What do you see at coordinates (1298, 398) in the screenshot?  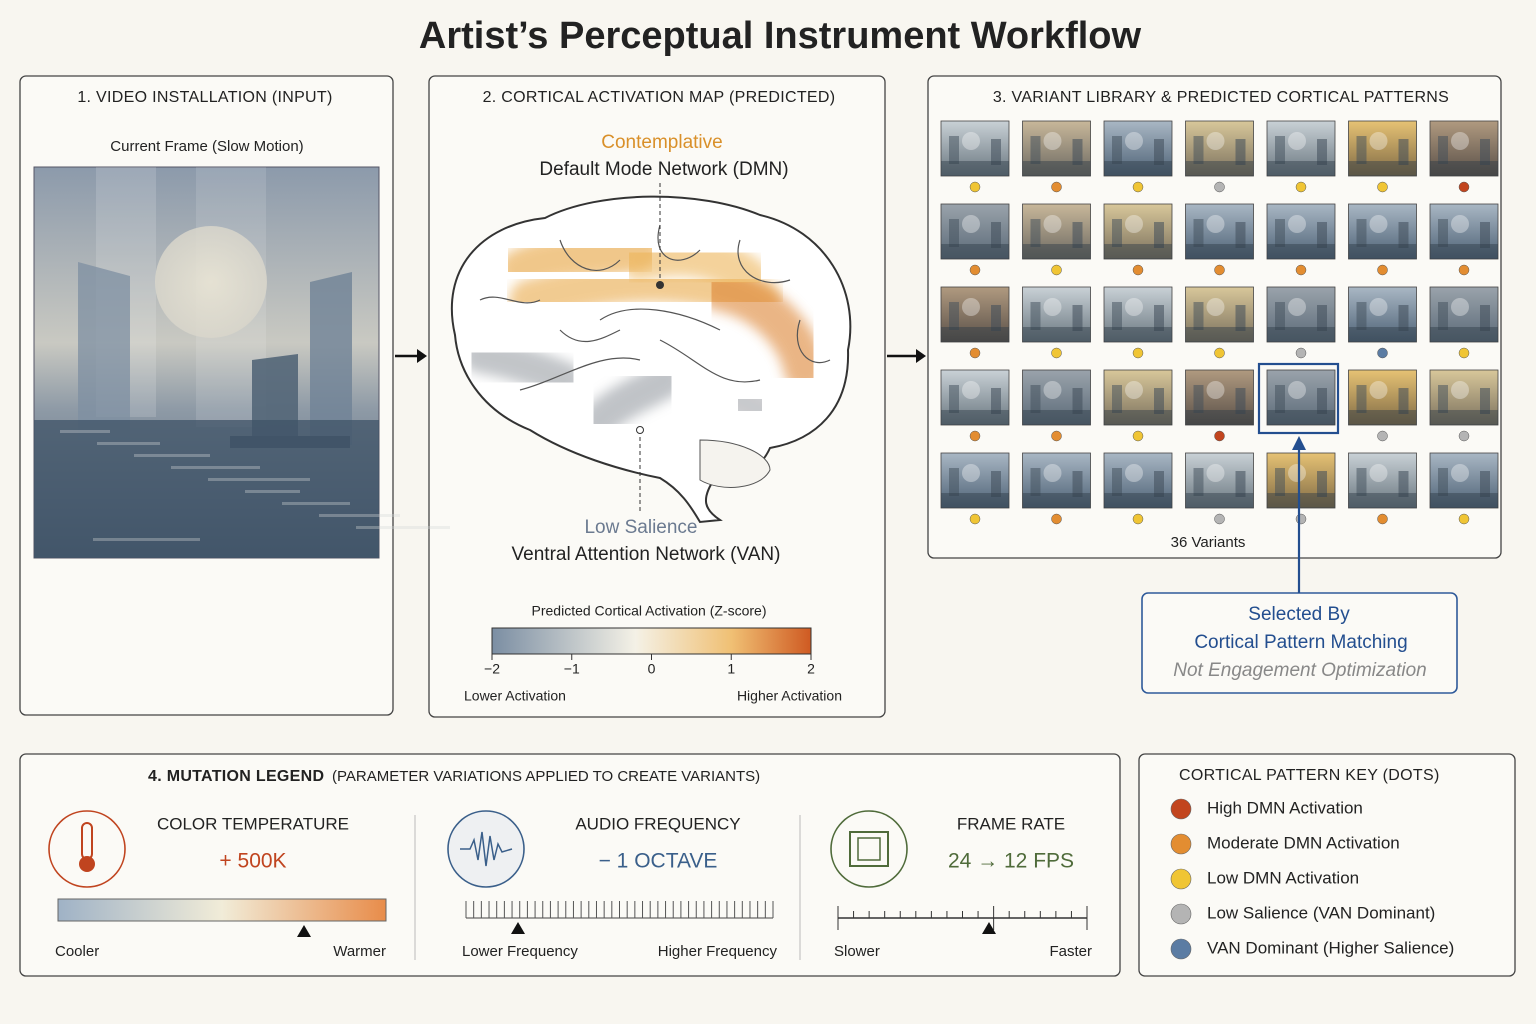 I see `selected-highlight` at bounding box center [1298, 398].